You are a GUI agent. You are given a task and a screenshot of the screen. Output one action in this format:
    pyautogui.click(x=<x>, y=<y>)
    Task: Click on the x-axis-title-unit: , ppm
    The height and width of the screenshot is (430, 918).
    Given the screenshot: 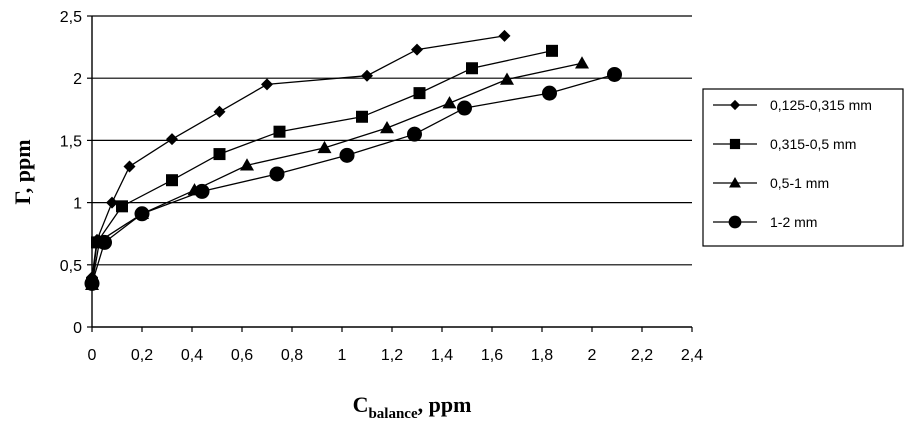 What is the action you would take?
    pyautogui.click(x=445, y=404)
    